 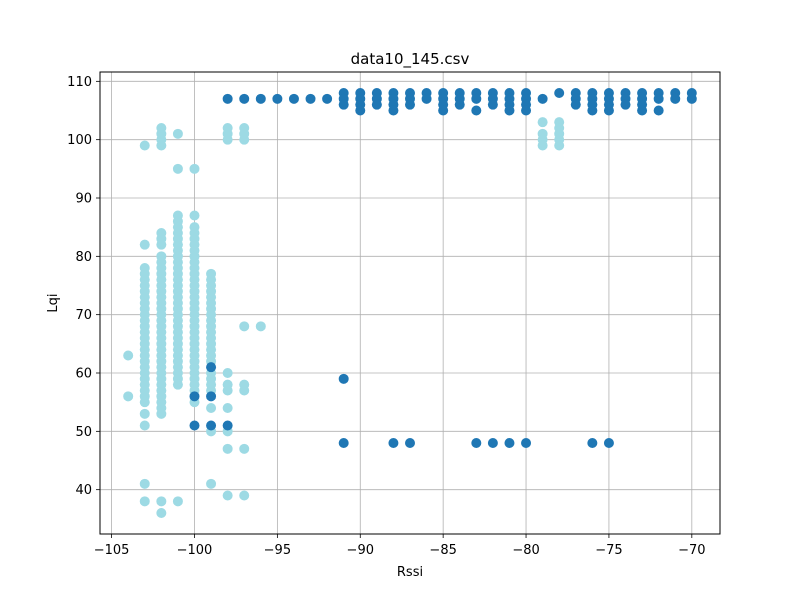 What do you see at coordinates (83, 257) in the screenshot?
I see `y-tick-label: 80` at bounding box center [83, 257].